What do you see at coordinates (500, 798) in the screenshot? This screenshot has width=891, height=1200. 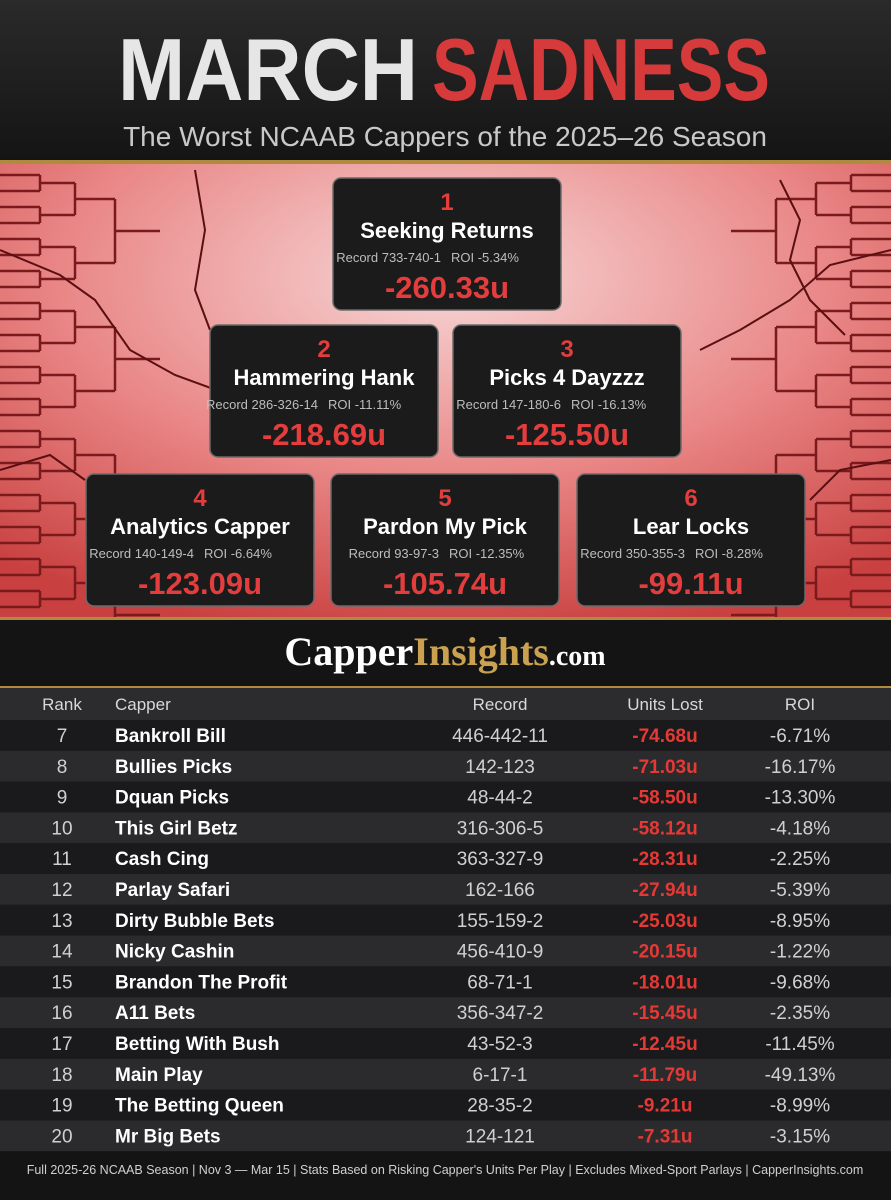 I see `table-cell: 48-44-2` at bounding box center [500, 798].